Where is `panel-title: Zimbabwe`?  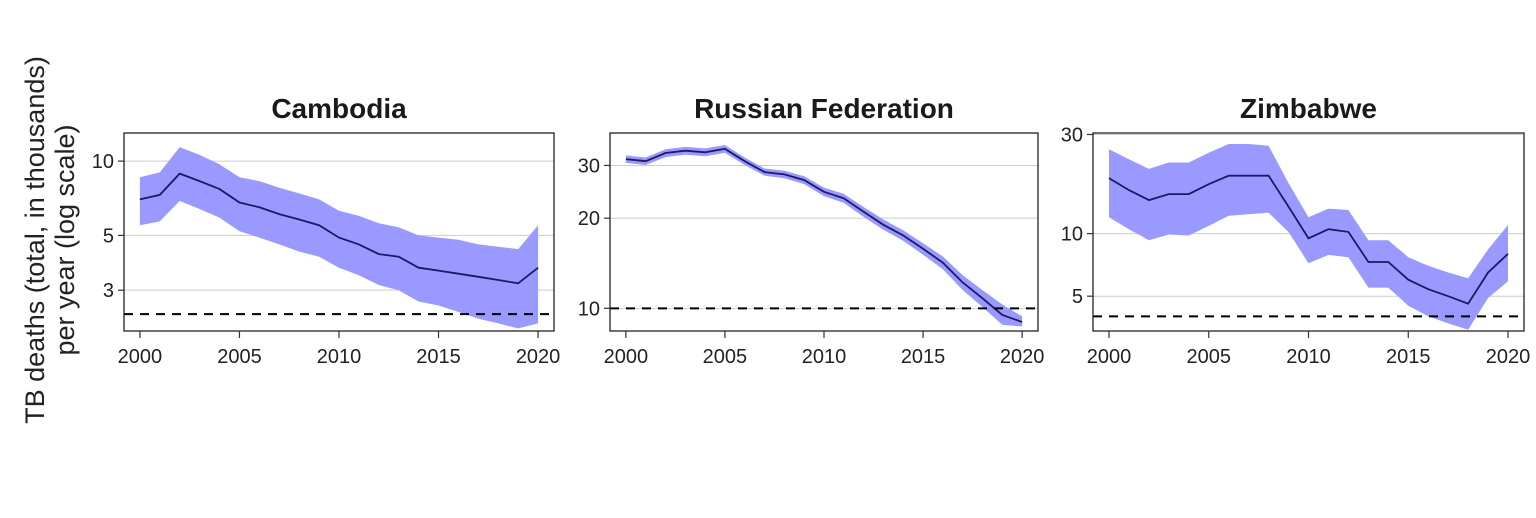
panel-title: Zimbabwe is located at coordinates (1308, 108).